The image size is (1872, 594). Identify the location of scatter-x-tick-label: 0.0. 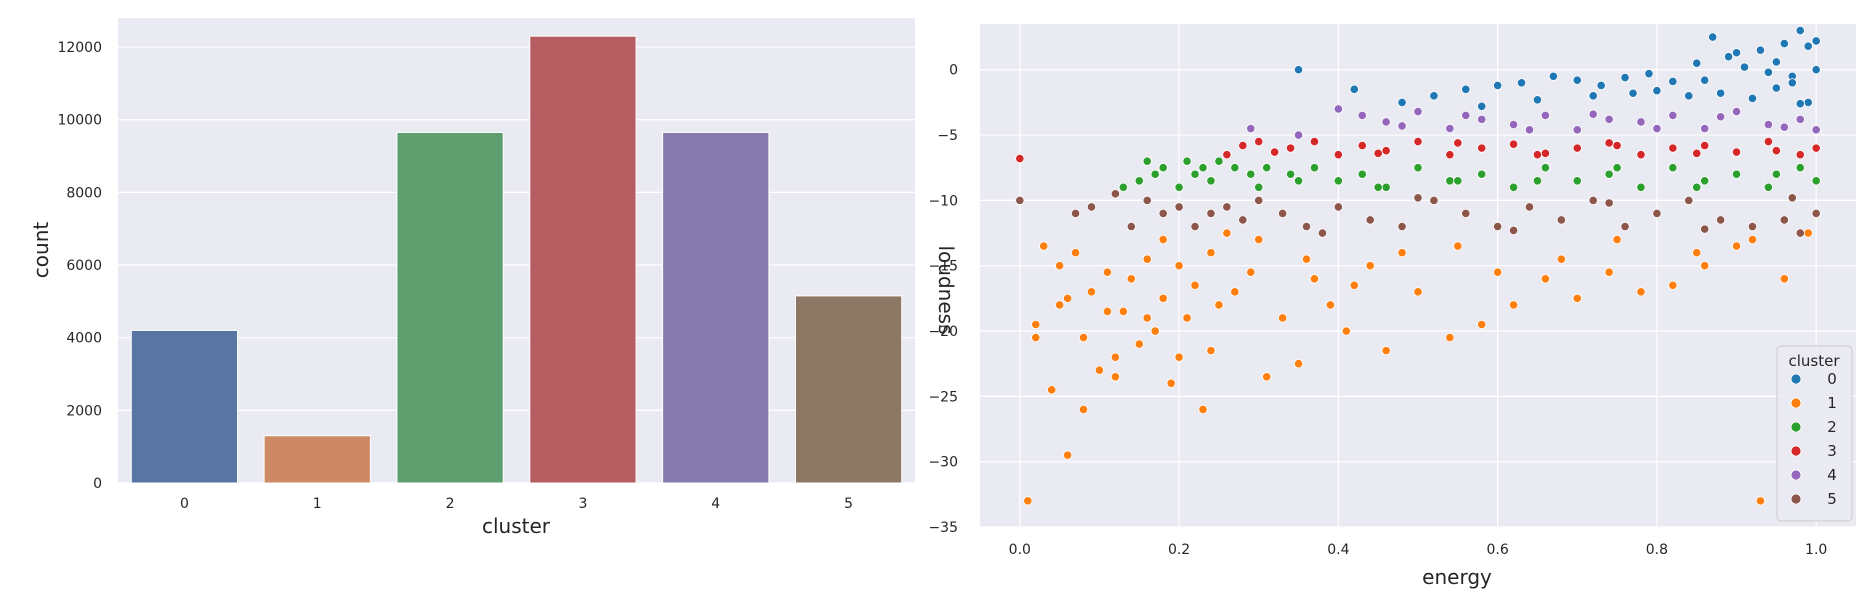
(1020, 550).